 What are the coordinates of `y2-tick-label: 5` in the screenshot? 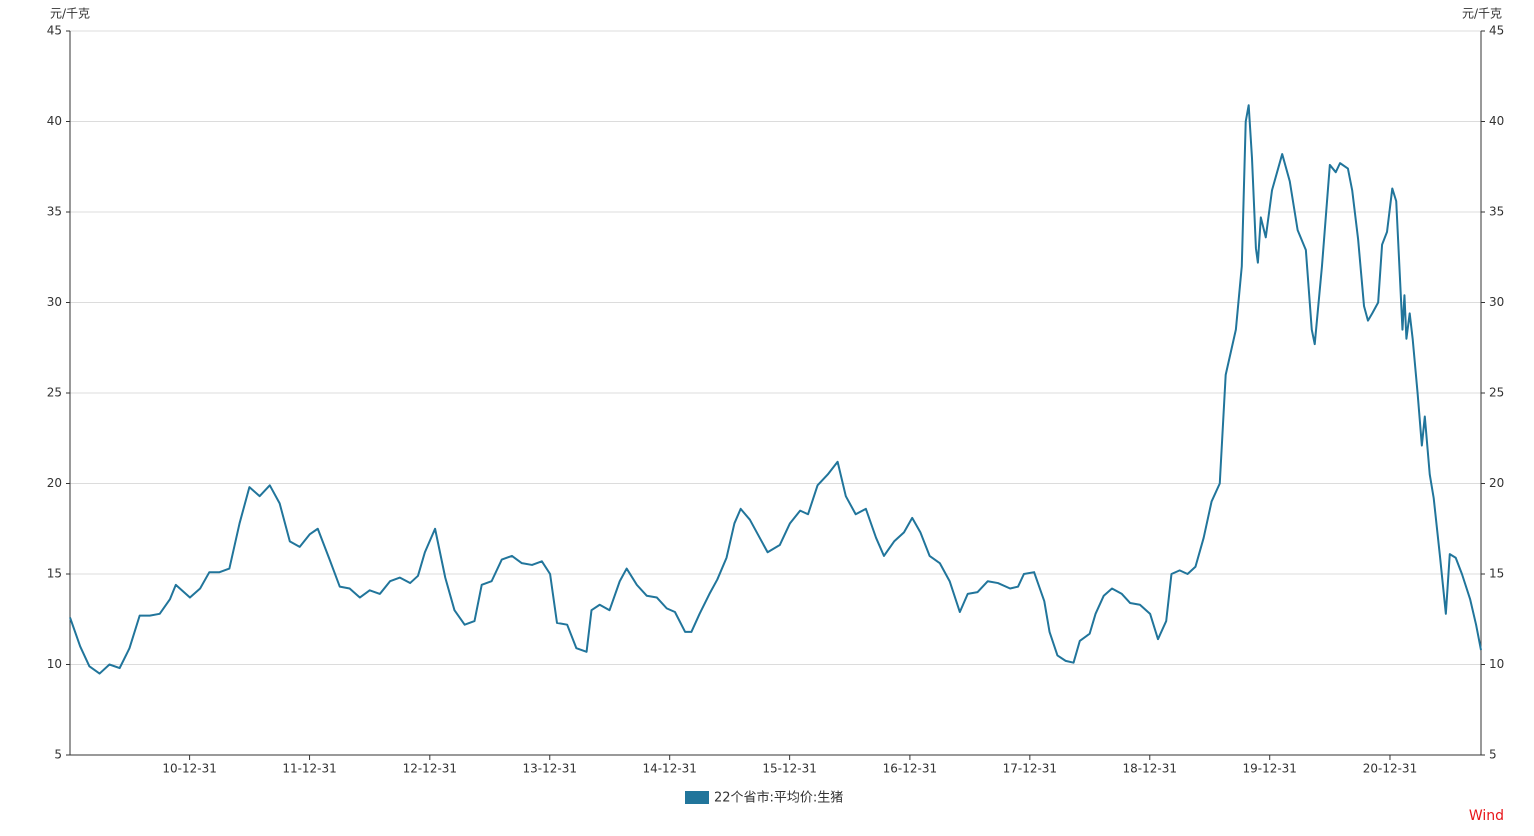 It's located at (1493, 755).